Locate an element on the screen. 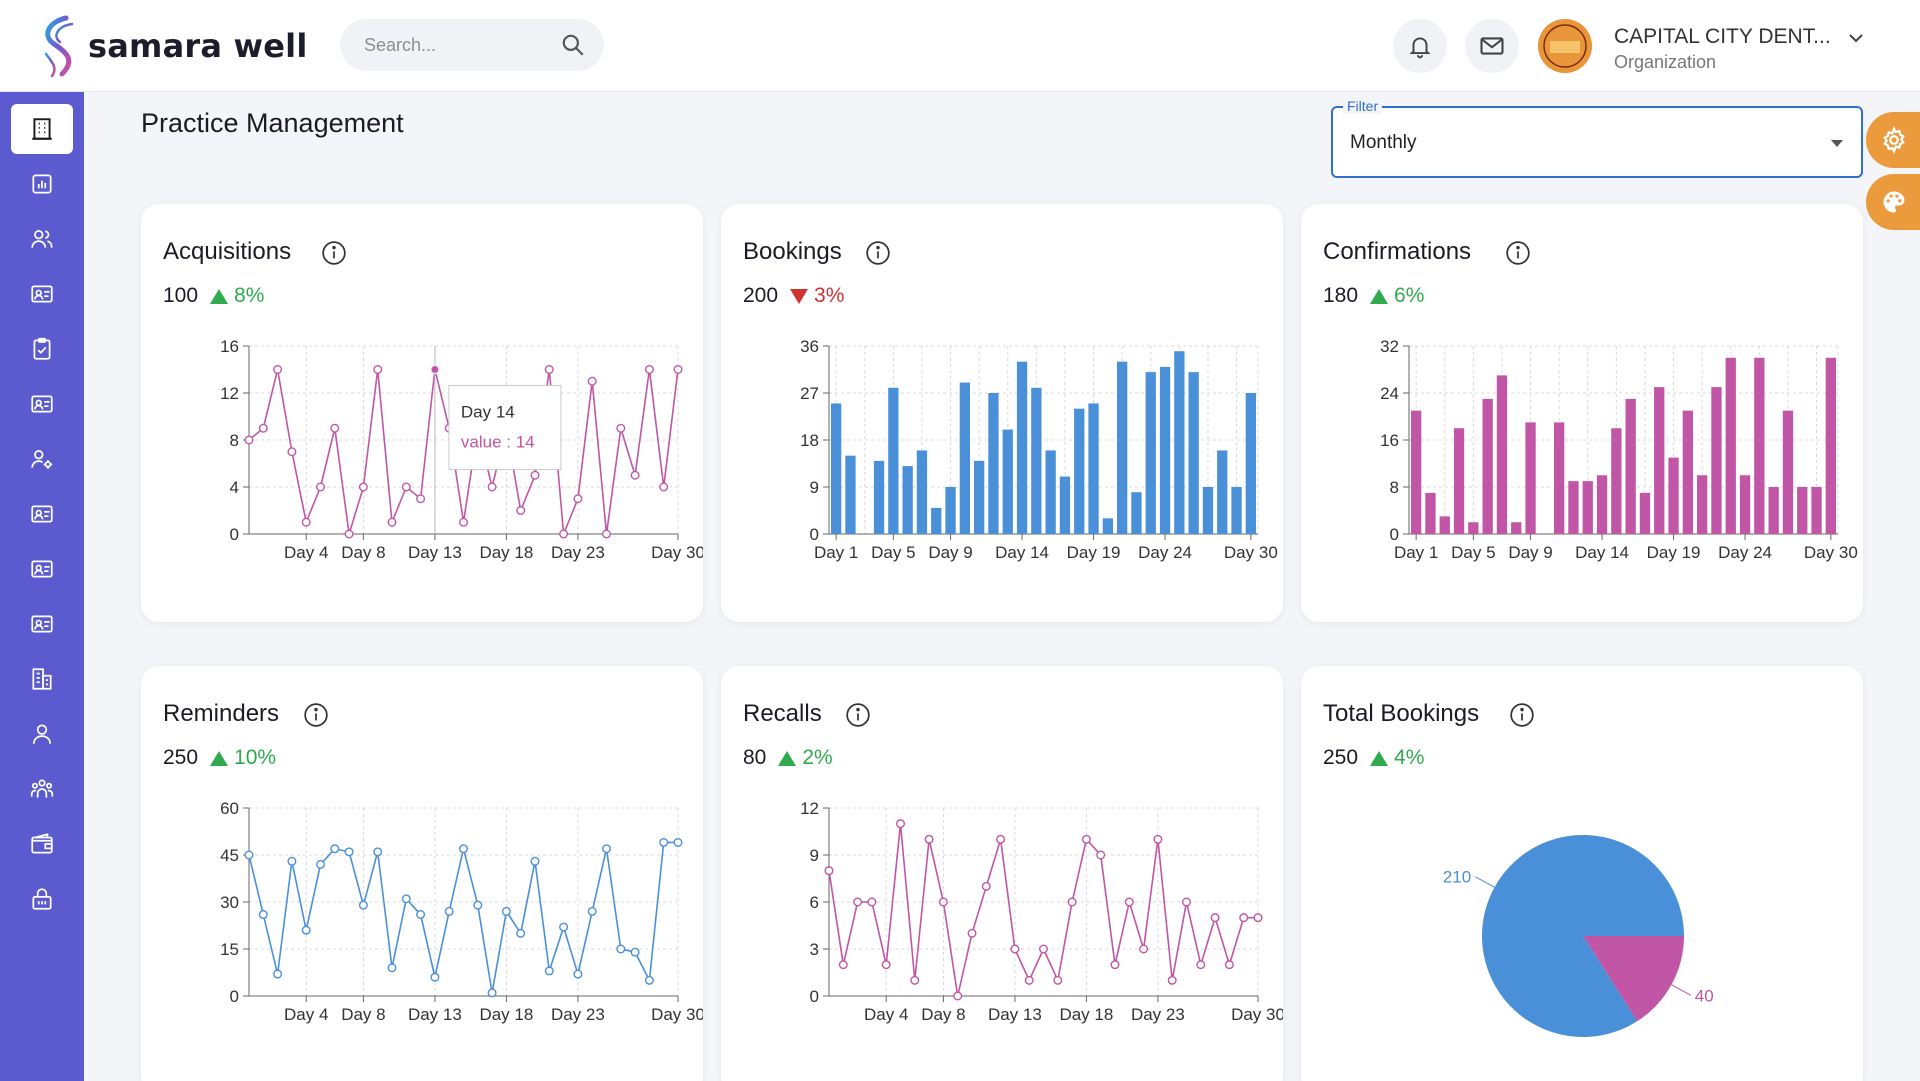 This screenshot has width=1920, height=1081. sidebar-item-teams is located at coordinates (42, 789).